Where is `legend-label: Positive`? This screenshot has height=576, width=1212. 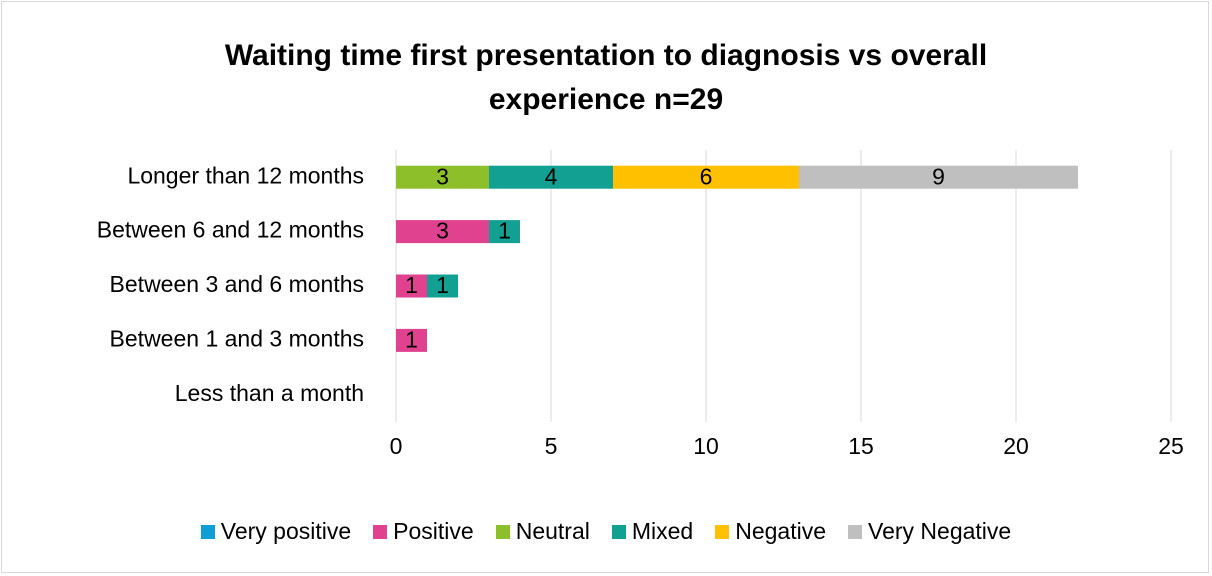 legend-label: Positive is located at coordinates (433, 531).